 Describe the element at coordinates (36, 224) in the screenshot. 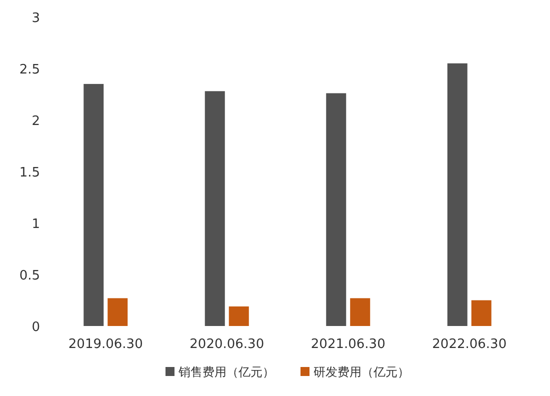

I see `y-tick-label: 1` at that location.